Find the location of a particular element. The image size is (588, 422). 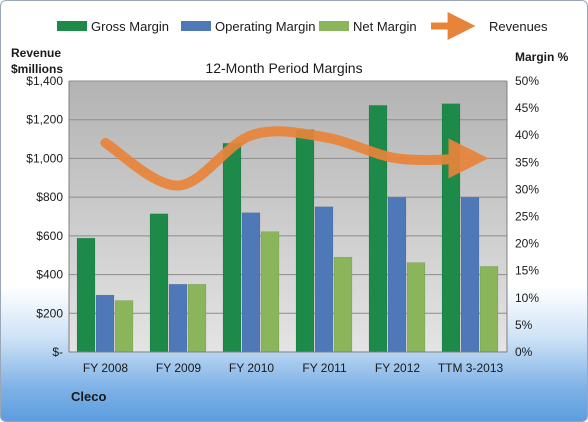

left-axis-label-line1: Revenue is located at coordinates (36, 53).